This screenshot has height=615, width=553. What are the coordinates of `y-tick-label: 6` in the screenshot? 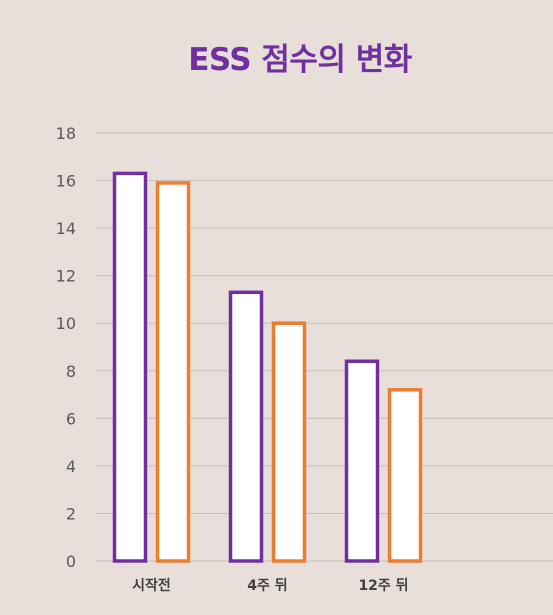 It's located at (71, 418).